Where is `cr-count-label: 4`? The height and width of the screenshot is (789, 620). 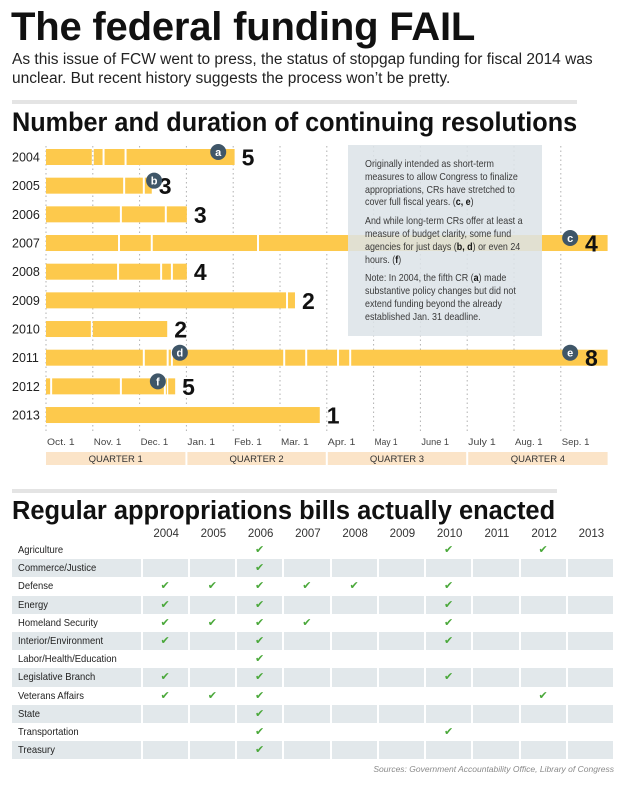 cr-count-label: 4 is located at coordinates (200, 272).